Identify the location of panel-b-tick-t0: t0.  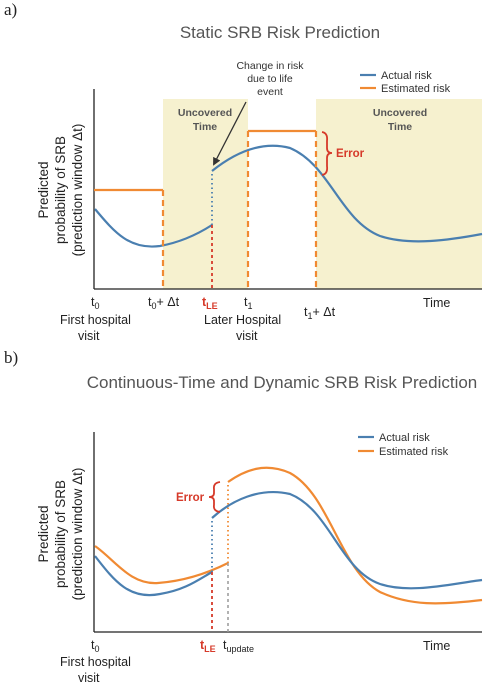
(95, 646).